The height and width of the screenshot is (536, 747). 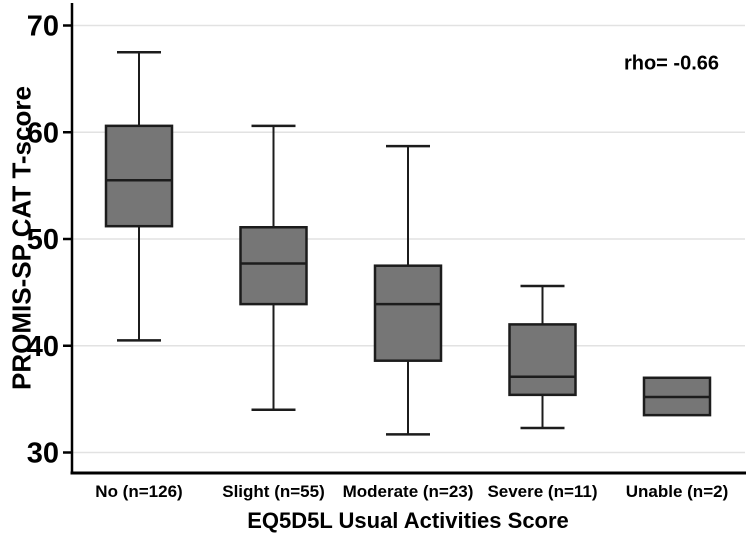 What do you see at coordinates (273, 491) in the screenshot?
I see `x-category-label: Slight (n=55)` at bounding box center [273, 491].